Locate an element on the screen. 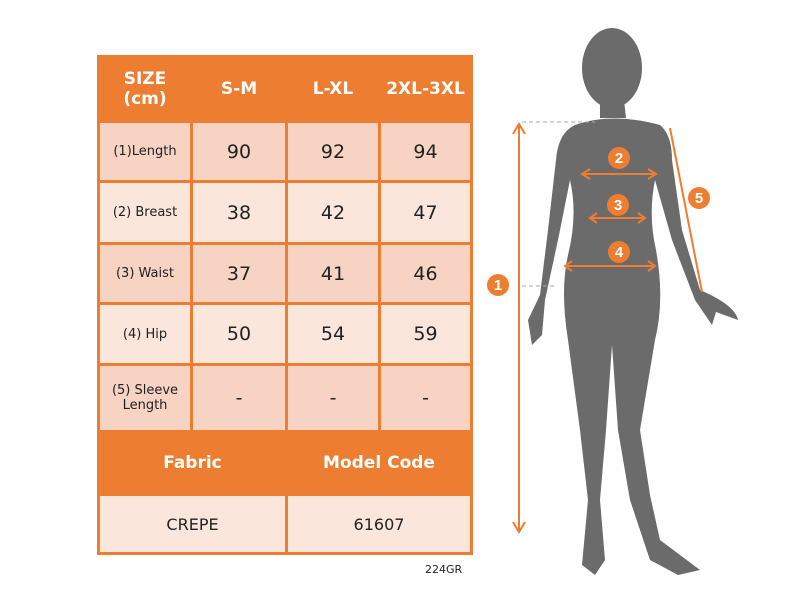  cell-value: 92 is located at coordinates (333, 151).